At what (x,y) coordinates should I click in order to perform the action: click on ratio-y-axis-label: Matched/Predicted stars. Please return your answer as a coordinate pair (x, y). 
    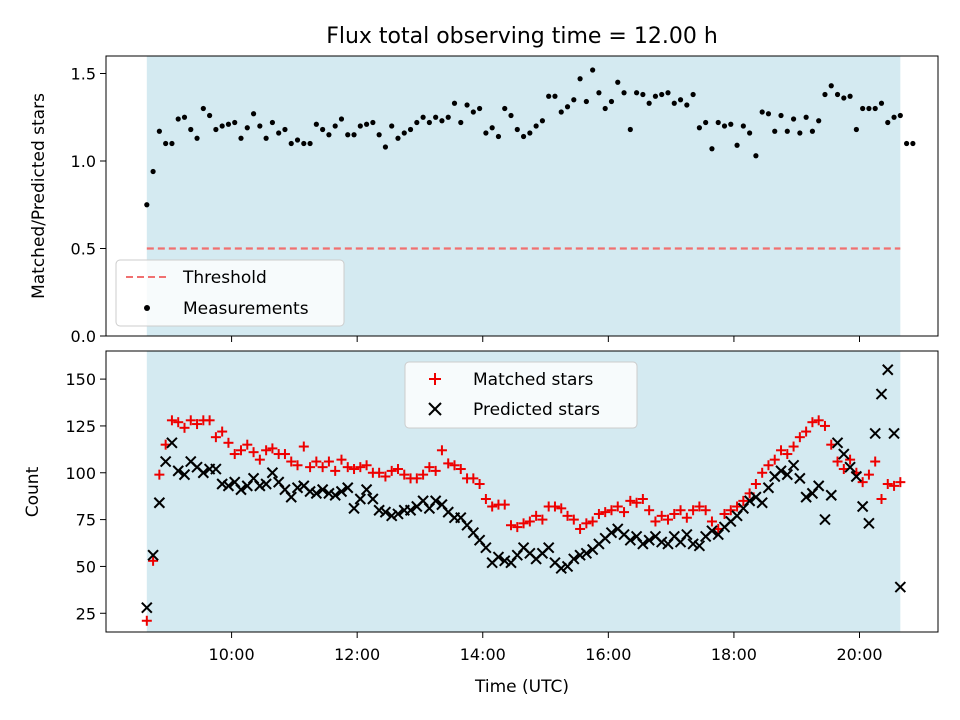
    Looking at the image, I should click on (39, 196).